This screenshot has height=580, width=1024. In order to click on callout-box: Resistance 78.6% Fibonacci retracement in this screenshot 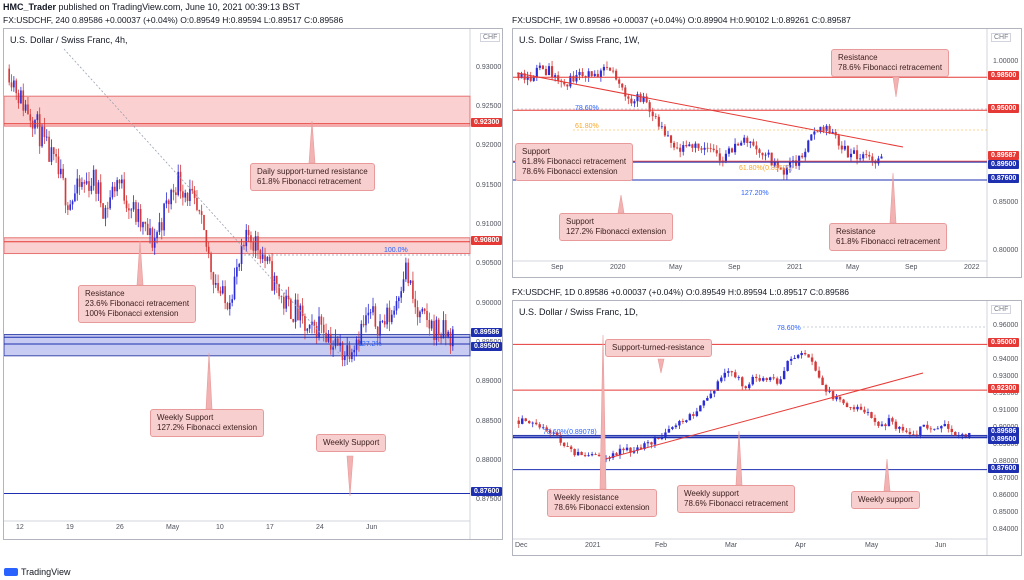, I will do `click(890, 63)`.